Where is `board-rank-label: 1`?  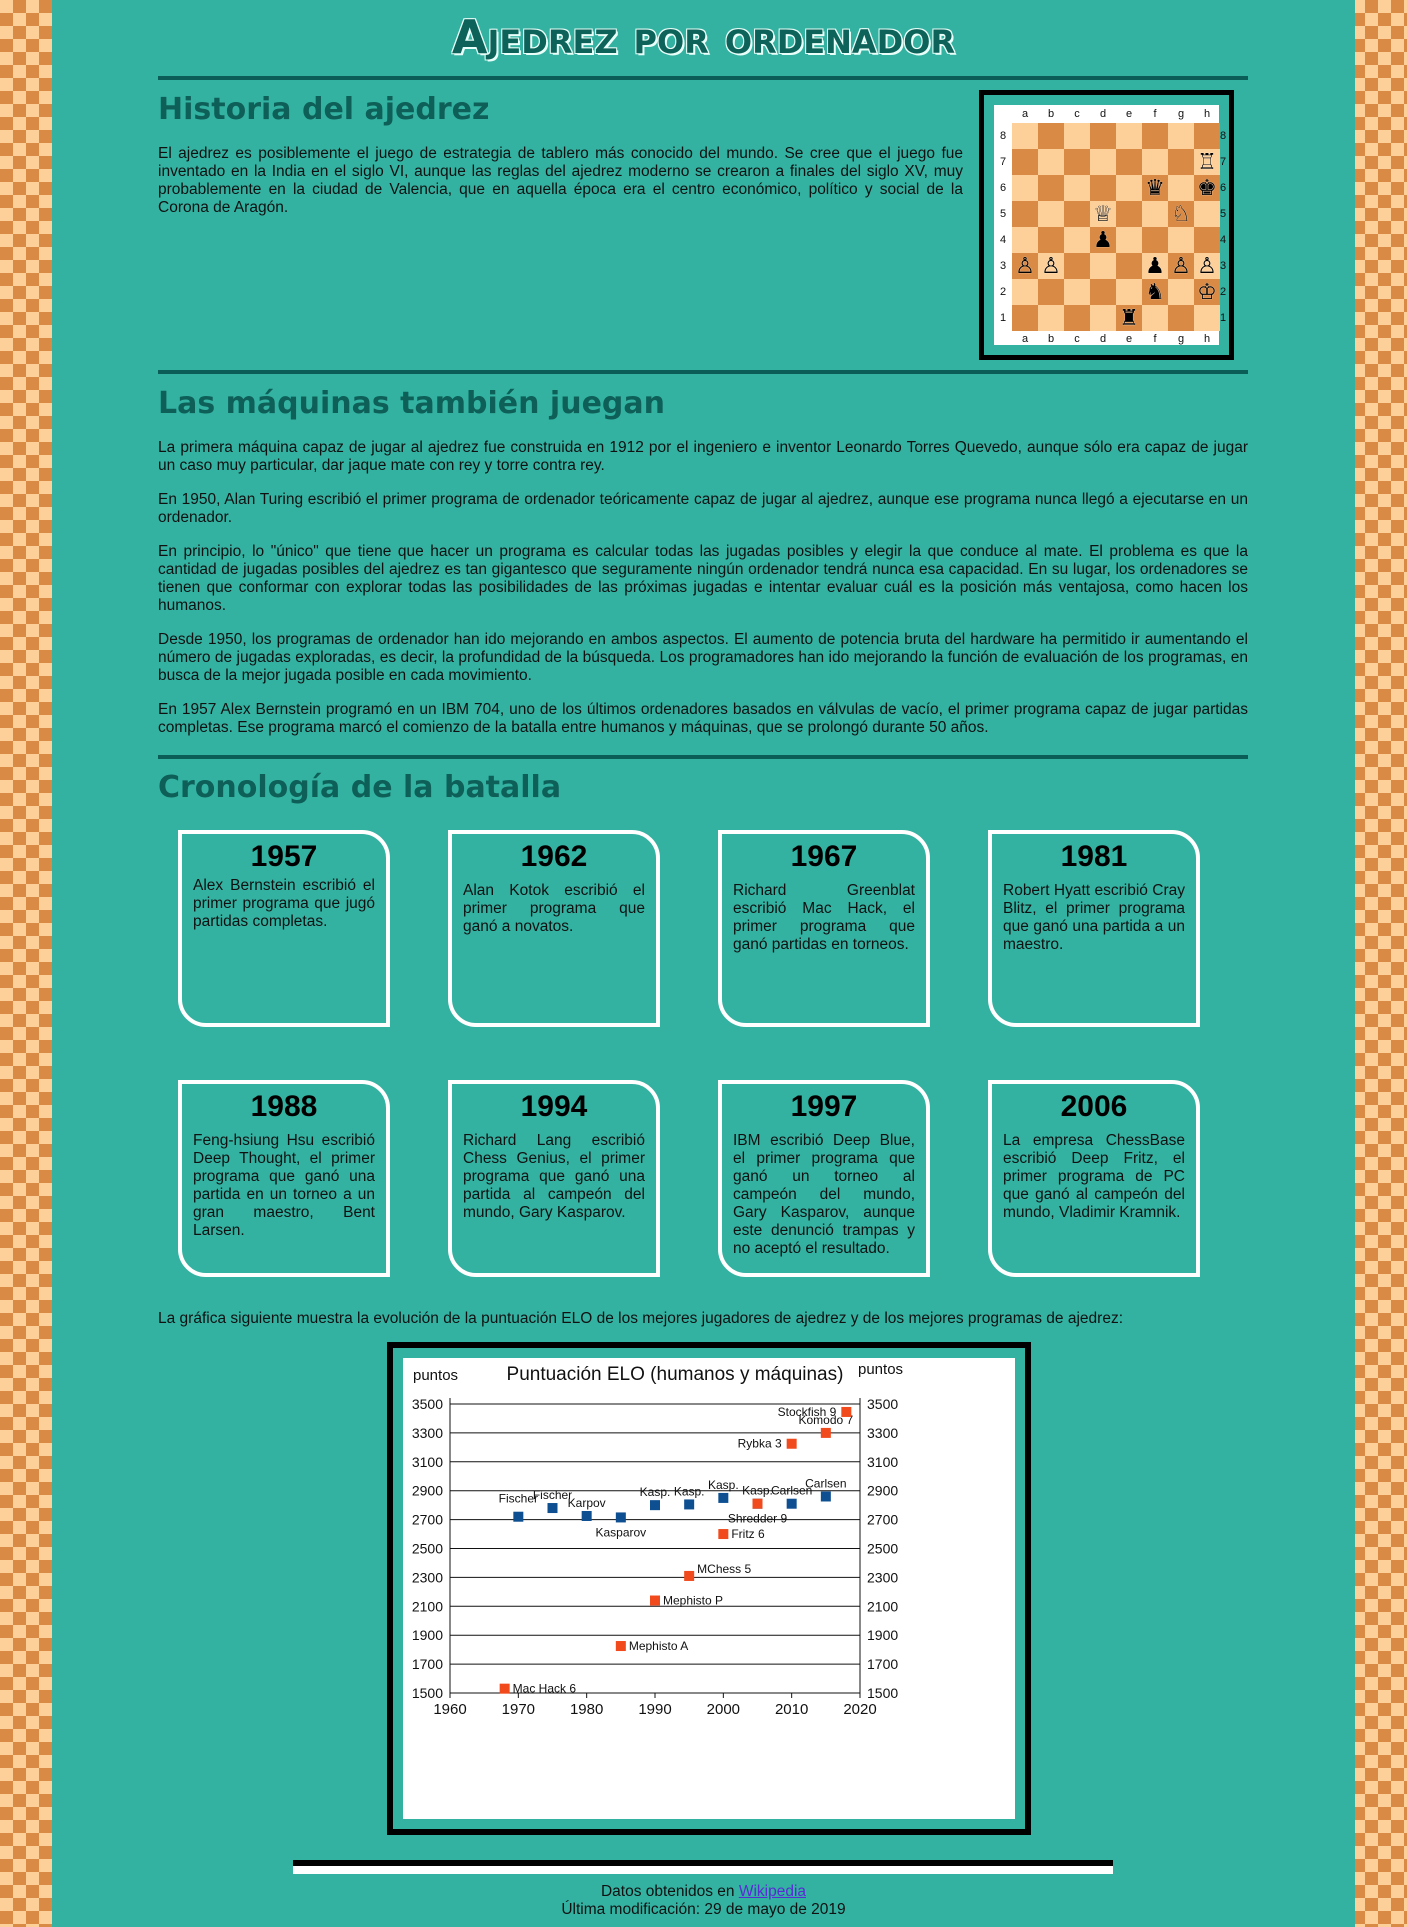 board-rank-label: 1 is located at coordinates (1003, 318).